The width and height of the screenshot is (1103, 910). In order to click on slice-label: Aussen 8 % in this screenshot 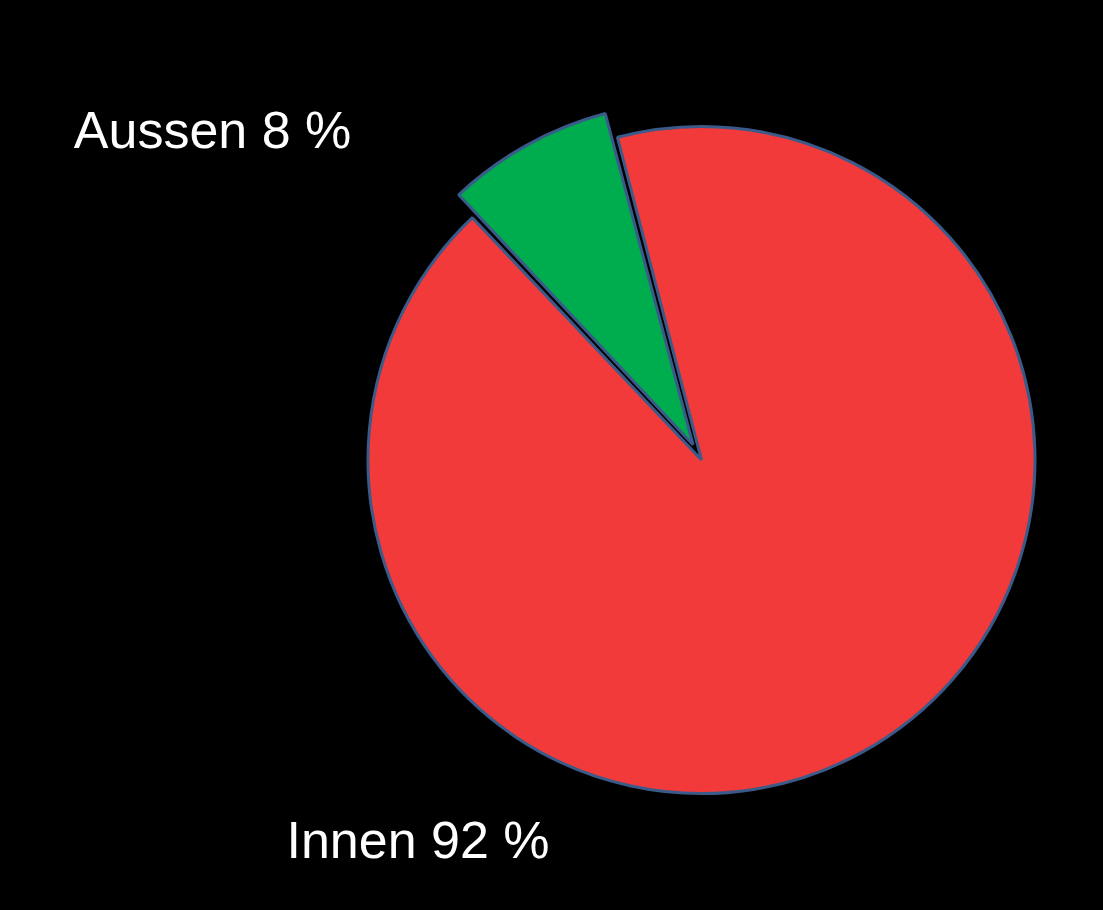, I will do `click(212, 129)`.